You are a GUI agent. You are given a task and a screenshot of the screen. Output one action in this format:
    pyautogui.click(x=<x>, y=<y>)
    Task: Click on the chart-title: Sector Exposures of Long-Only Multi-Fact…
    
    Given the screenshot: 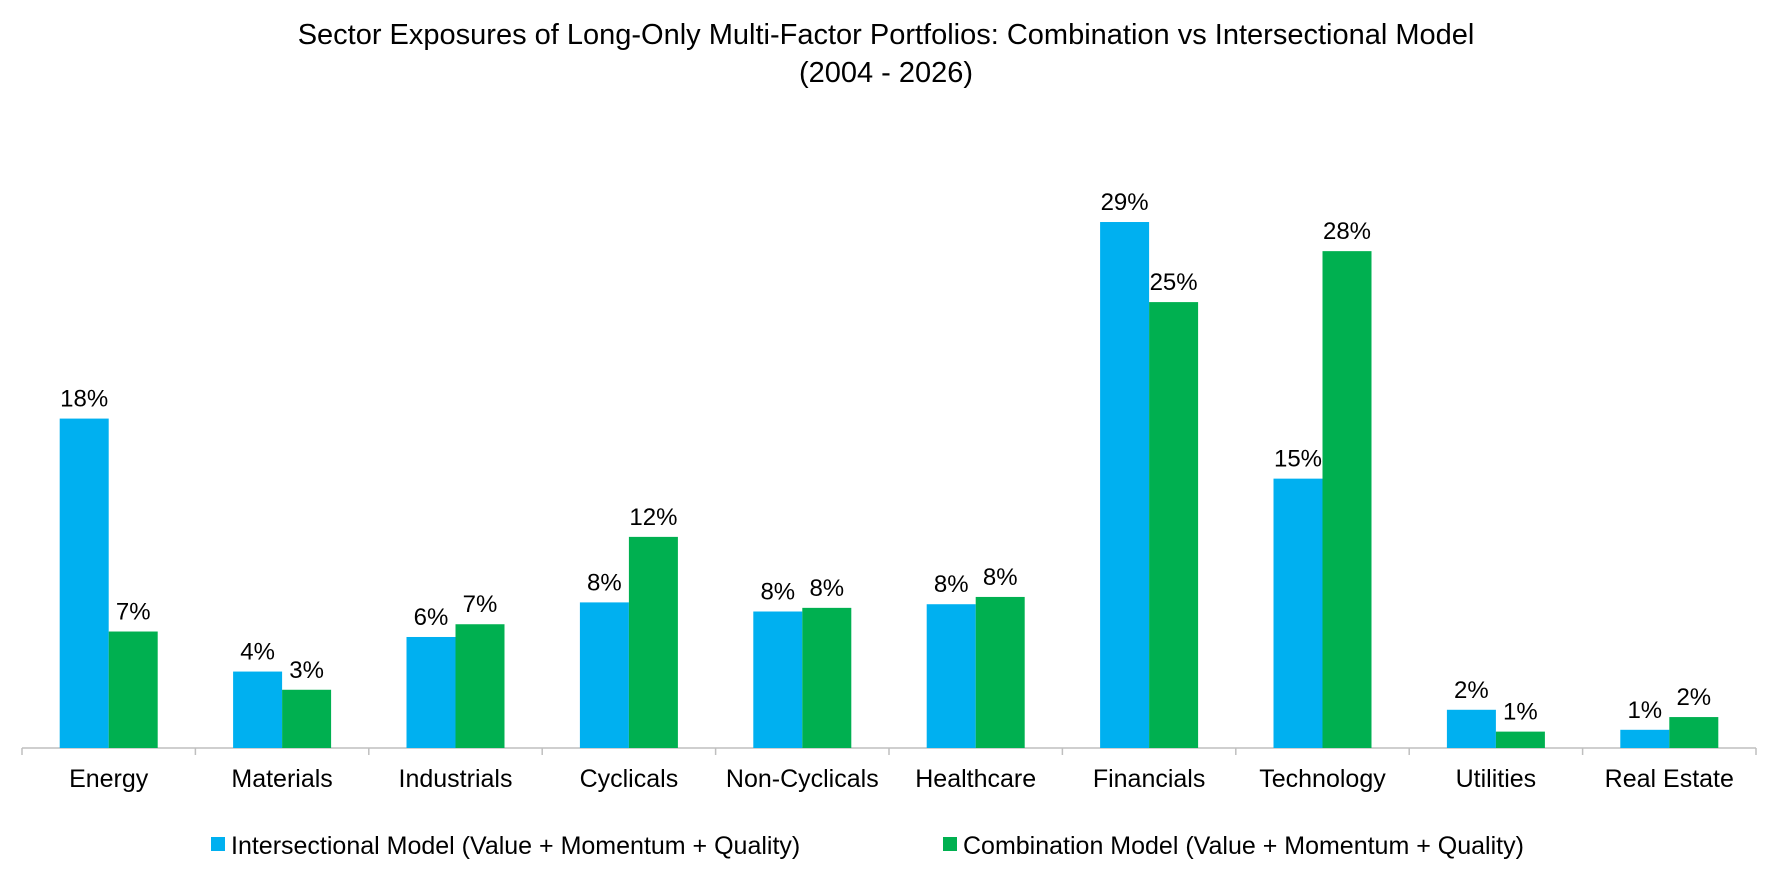 What is the action you would take?
    pyautogui.click(x=886, y=54)
    